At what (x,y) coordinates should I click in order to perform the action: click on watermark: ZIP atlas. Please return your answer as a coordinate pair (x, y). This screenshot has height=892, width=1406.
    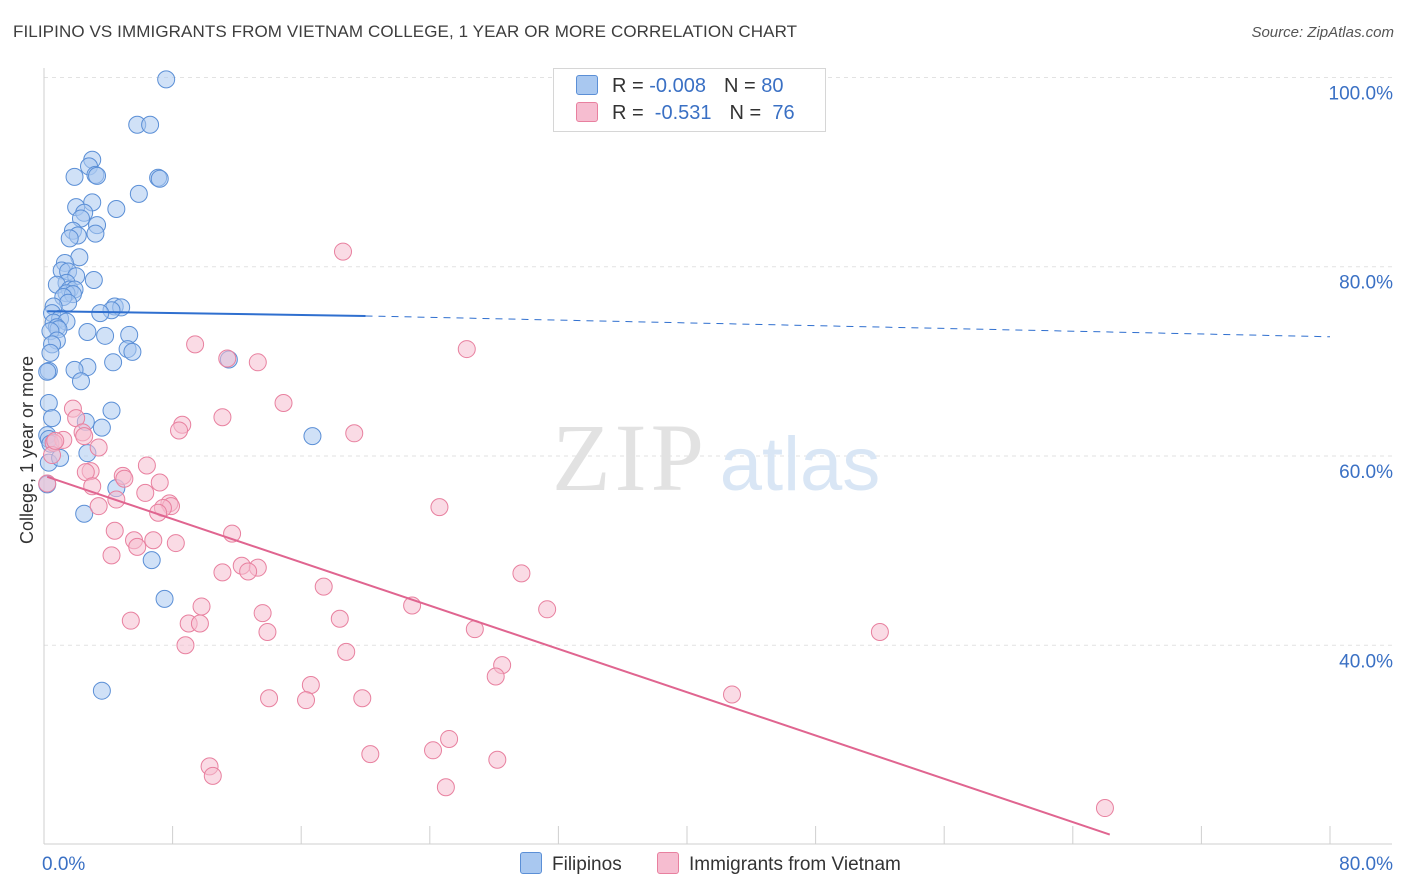
    Looking at the image, I should click on (716, 457).